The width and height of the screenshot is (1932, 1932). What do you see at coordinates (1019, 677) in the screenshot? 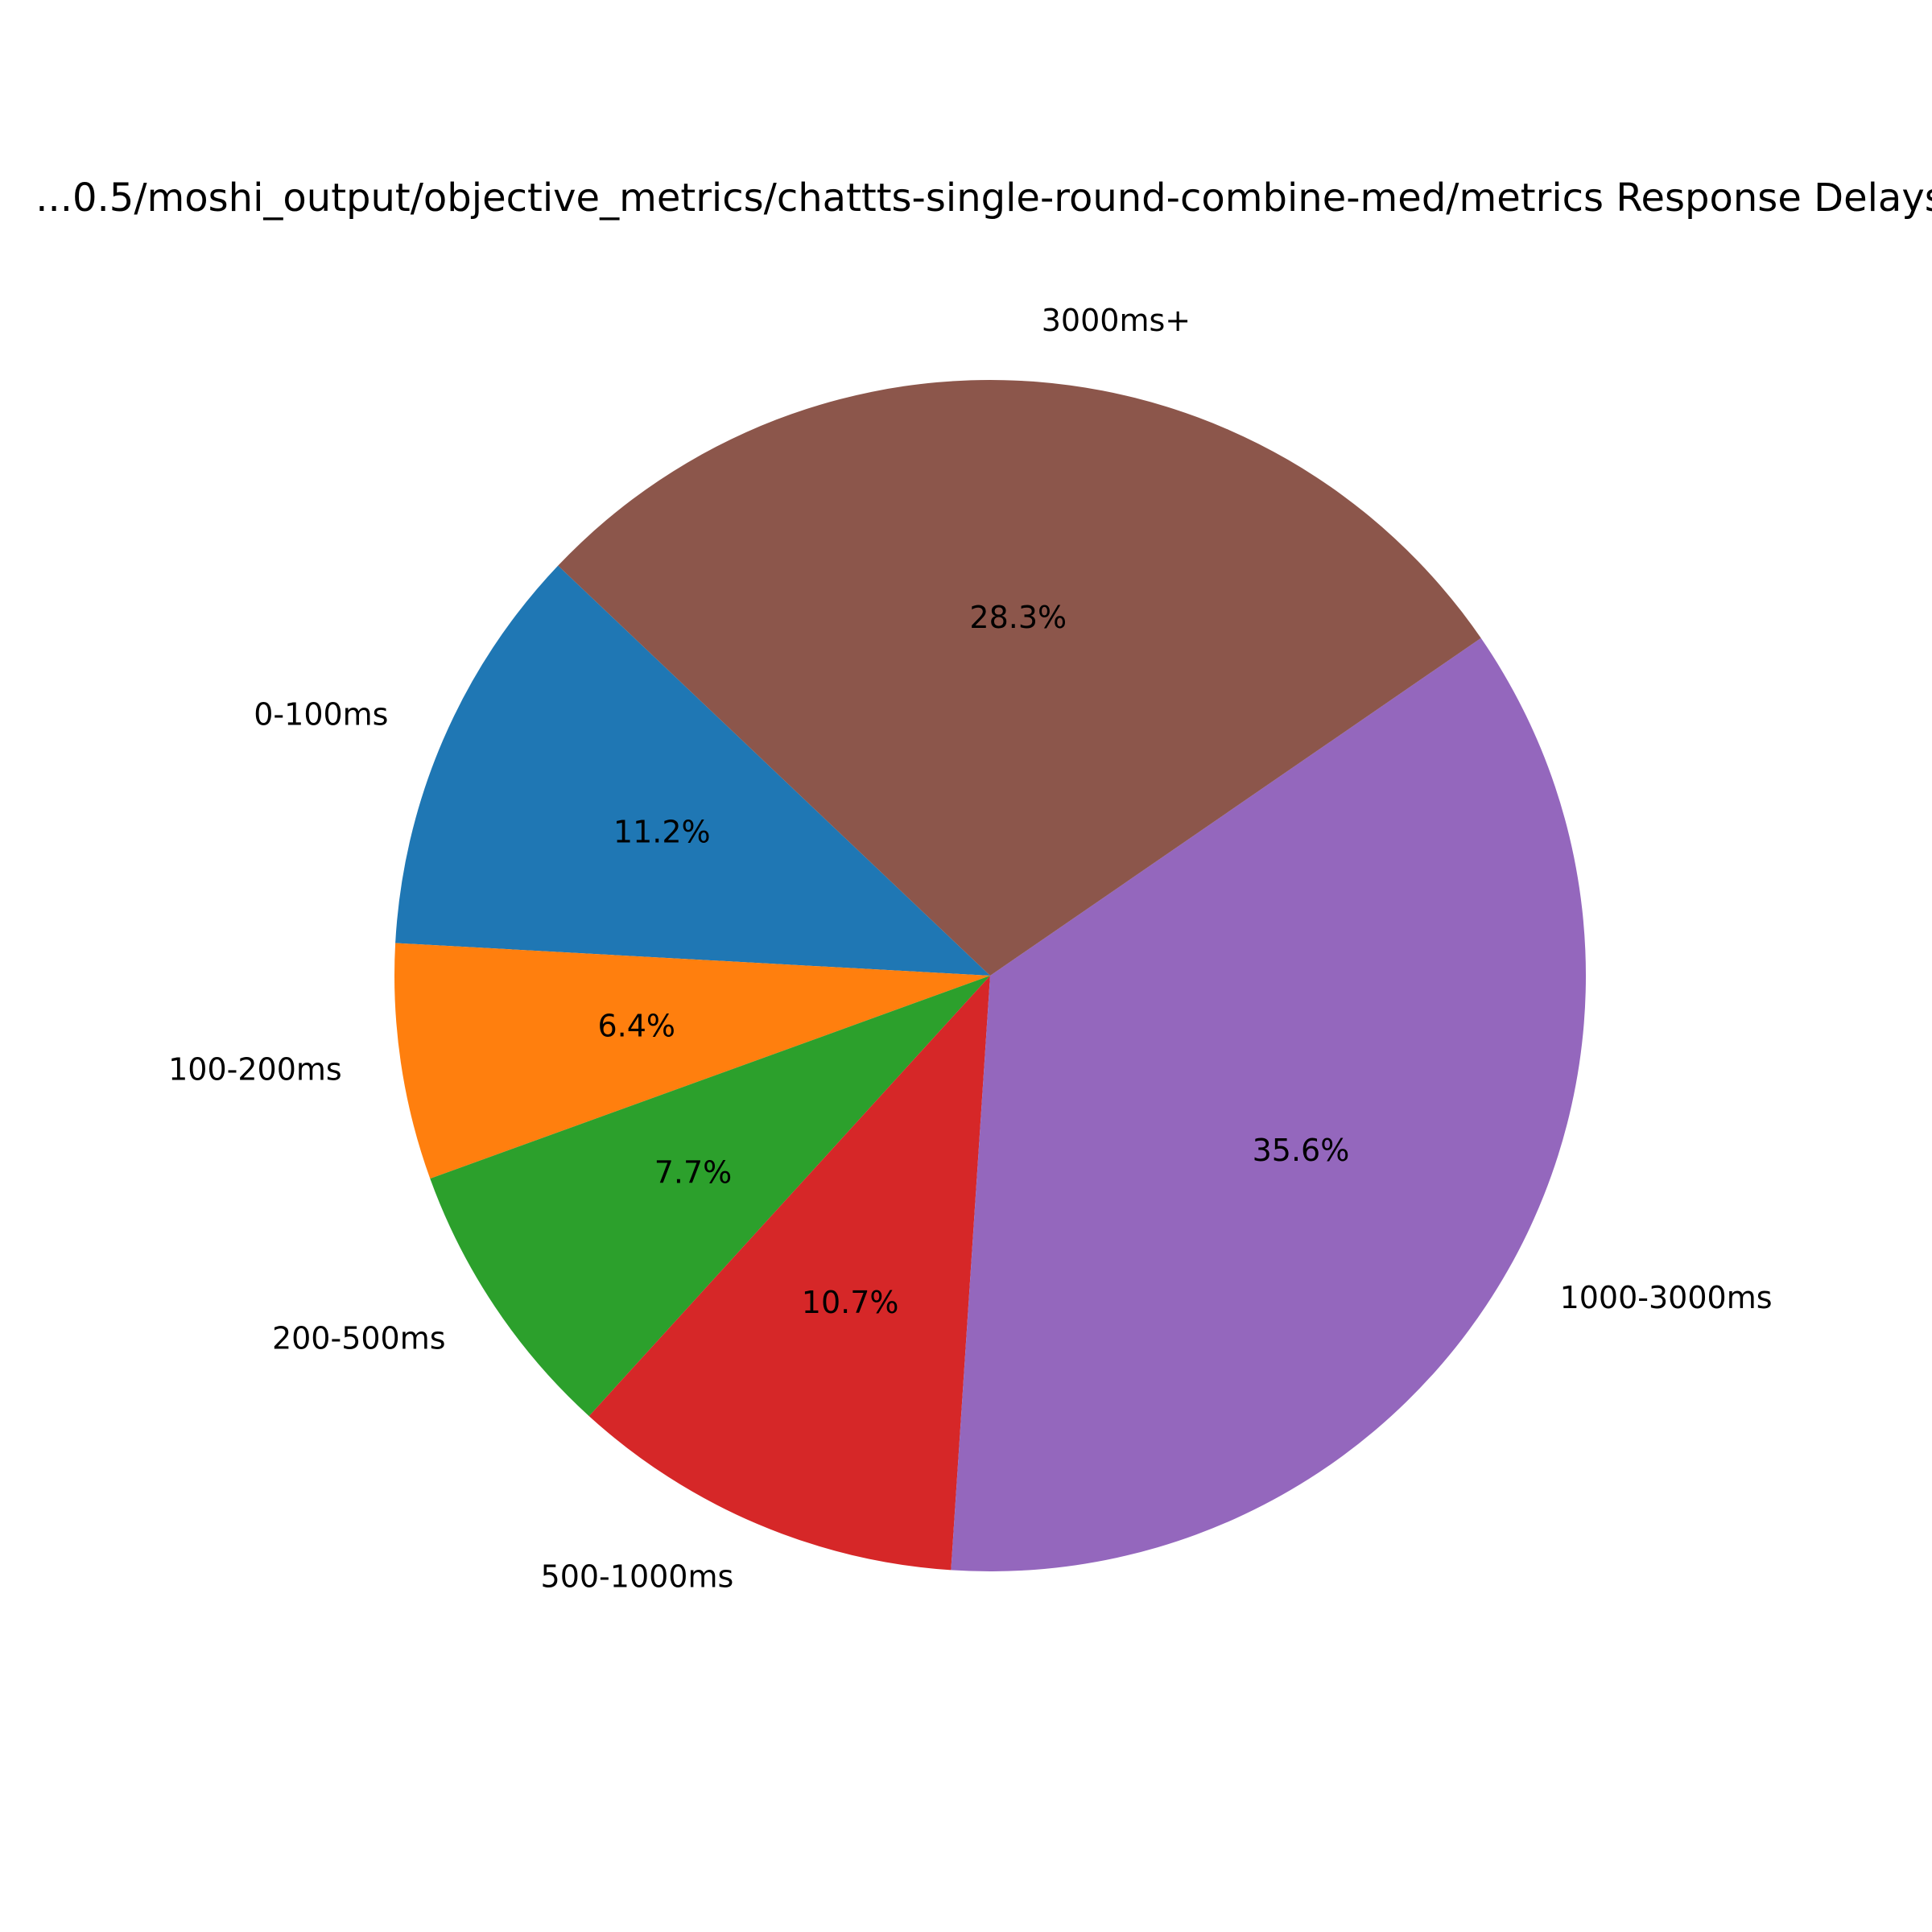
I see `pie-slice-3000ms` at bounding box center [1019, 677].